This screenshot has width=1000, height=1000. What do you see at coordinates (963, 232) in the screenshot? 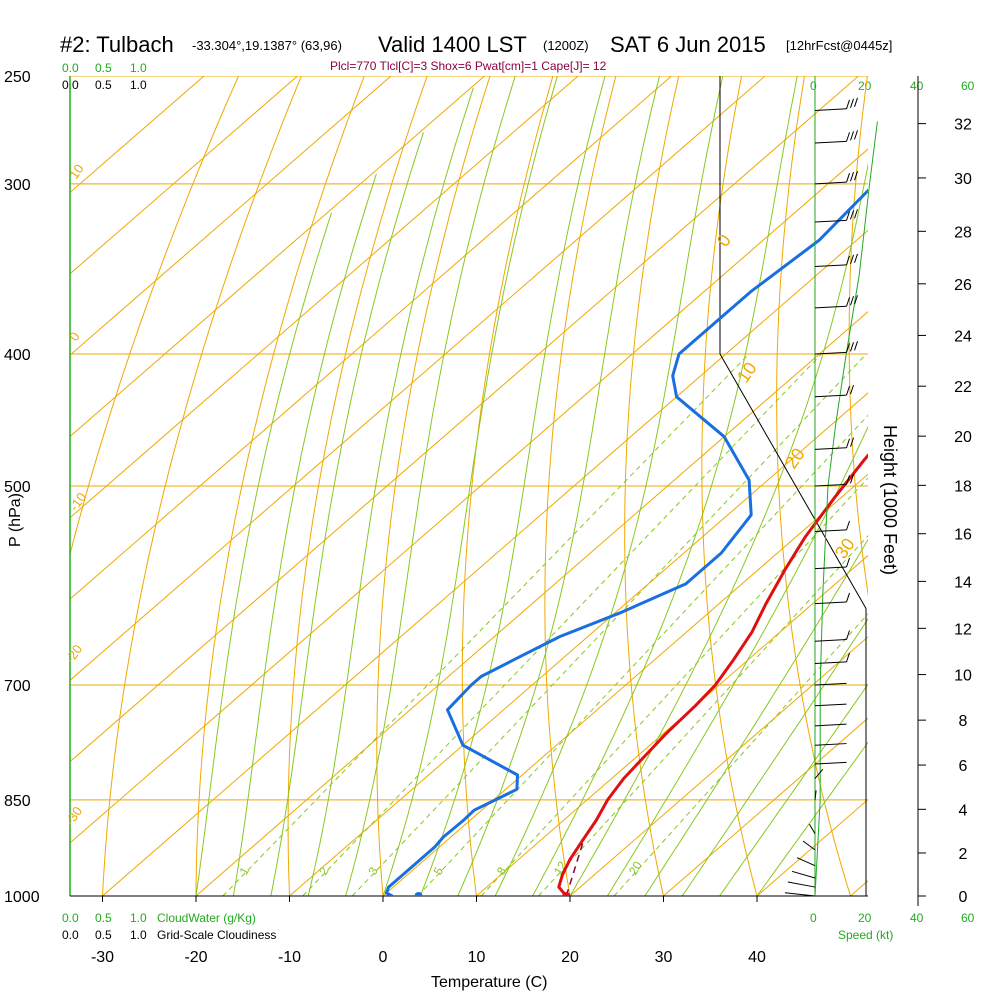
I see `height-tick-label: 28` at bounding box center [963, 232].